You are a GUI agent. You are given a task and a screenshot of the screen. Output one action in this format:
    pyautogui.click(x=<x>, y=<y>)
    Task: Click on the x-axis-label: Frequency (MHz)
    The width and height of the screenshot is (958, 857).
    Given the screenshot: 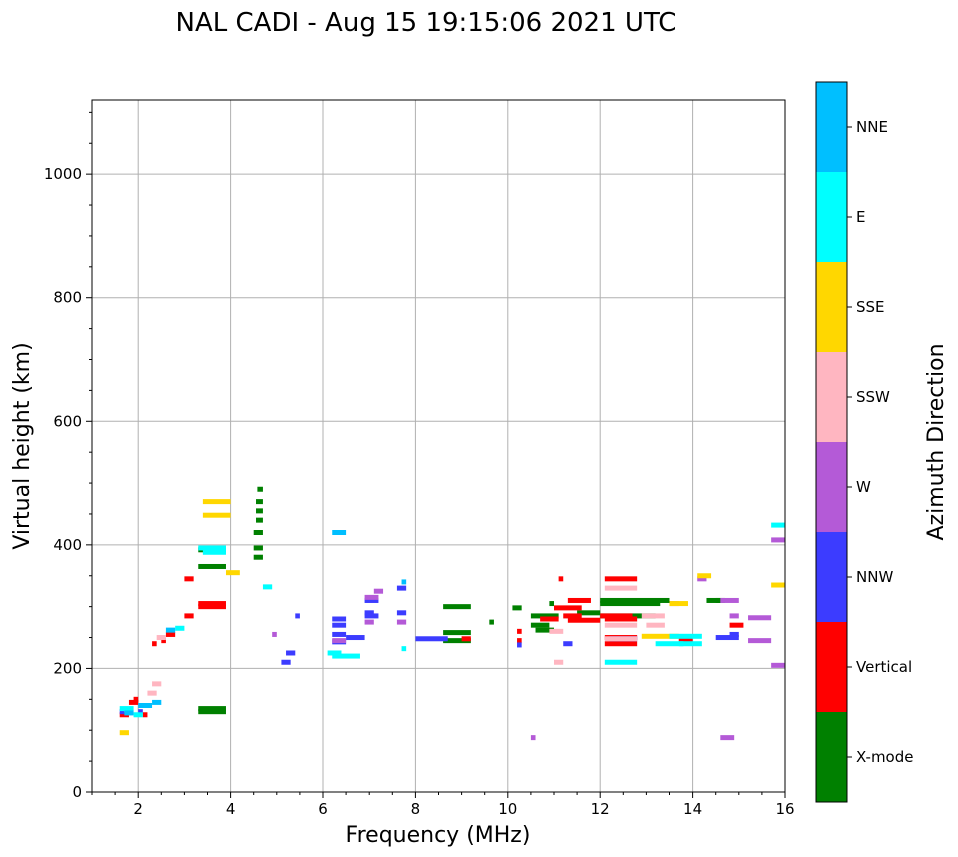 What is the action you would take?
    pyautogui.click(x=438, y=835)
    